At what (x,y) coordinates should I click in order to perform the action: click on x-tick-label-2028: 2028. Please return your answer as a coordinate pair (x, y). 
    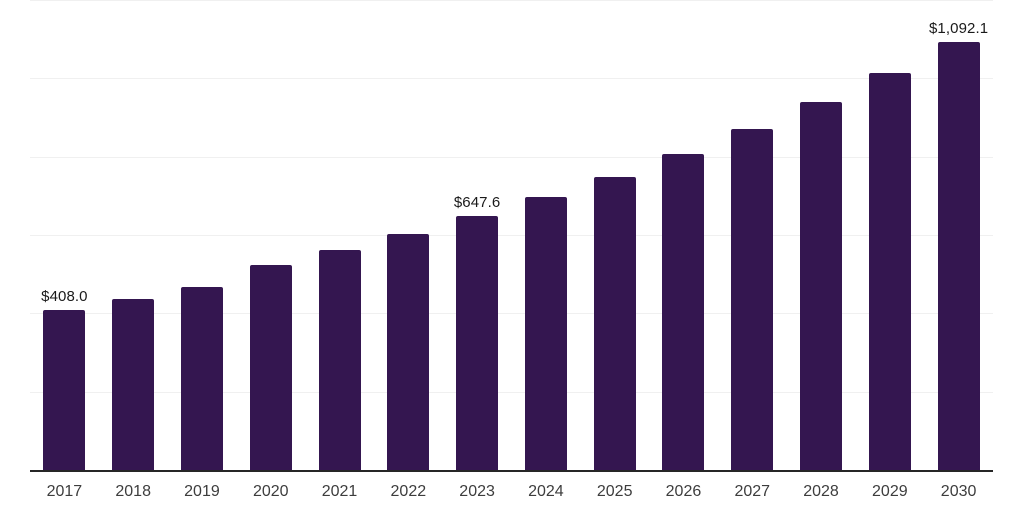
    Looking at the image, I should click on (821, 491).